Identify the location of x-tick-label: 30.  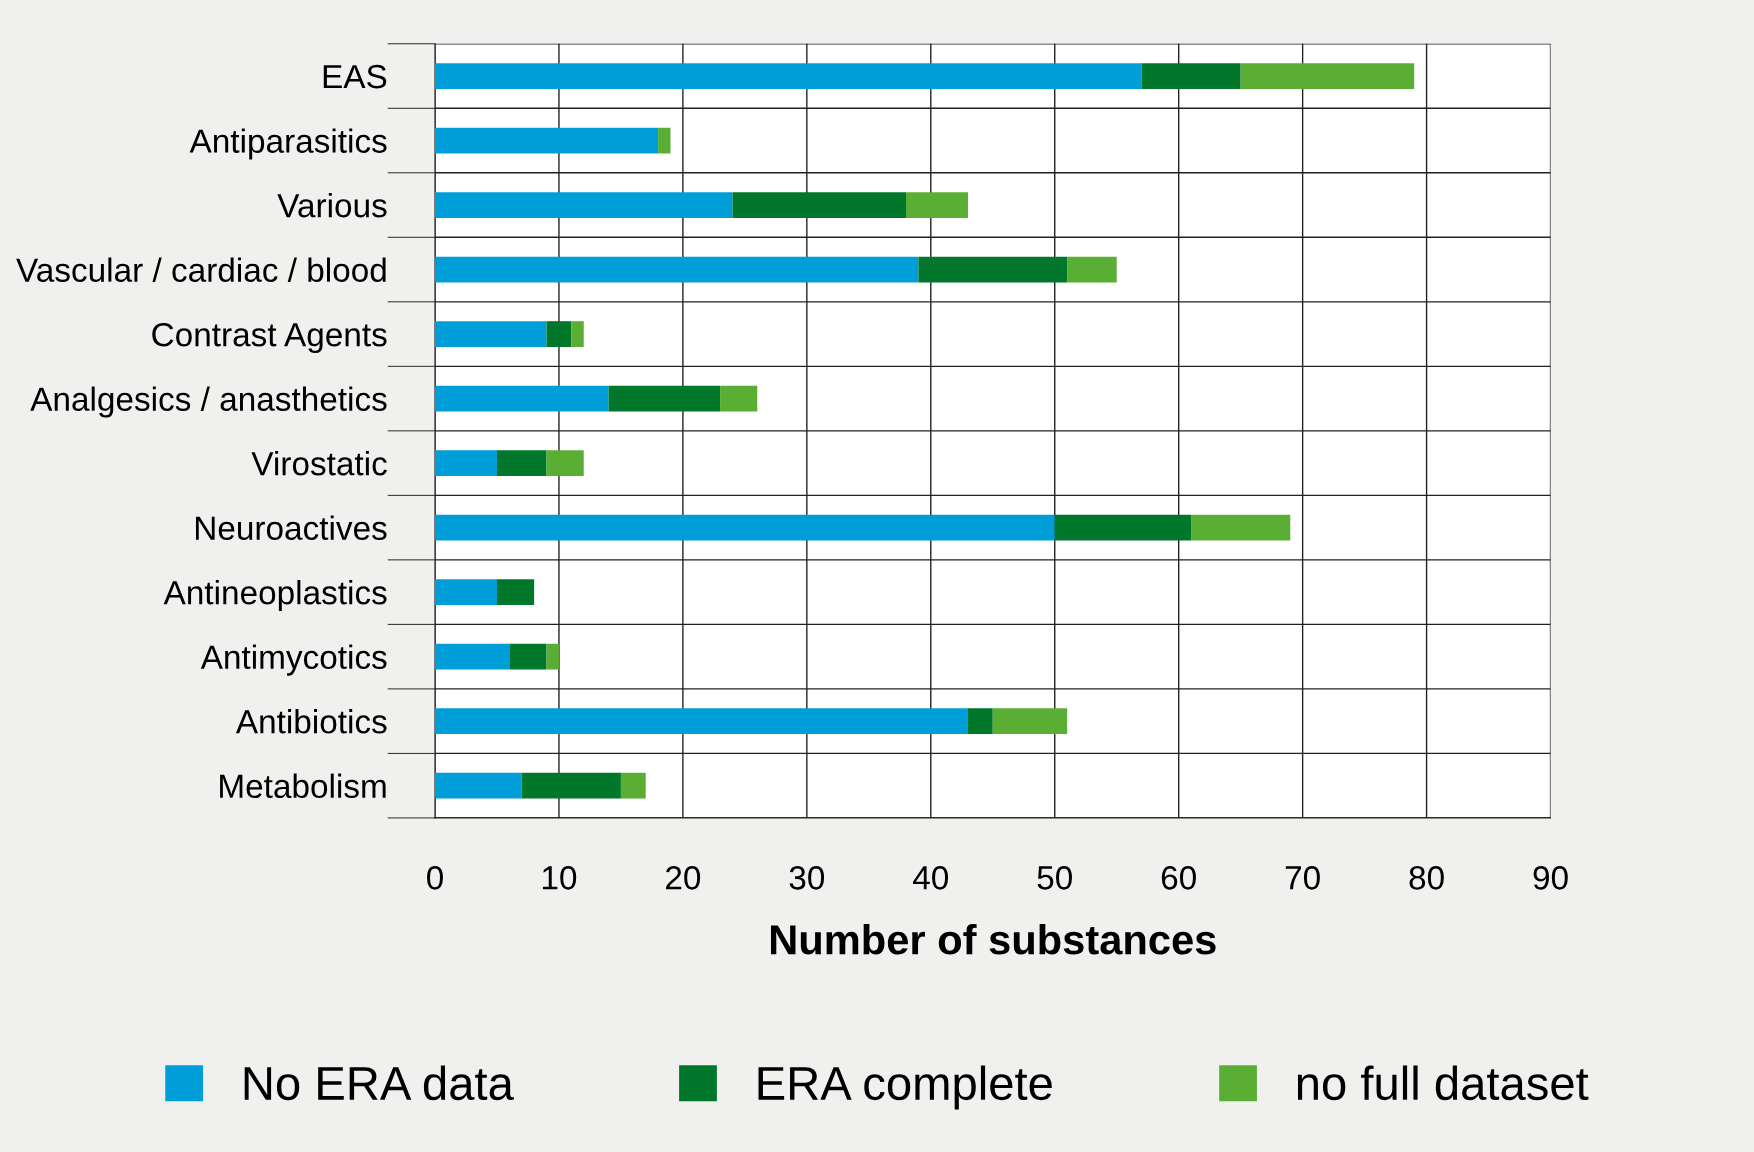
(807, 878).